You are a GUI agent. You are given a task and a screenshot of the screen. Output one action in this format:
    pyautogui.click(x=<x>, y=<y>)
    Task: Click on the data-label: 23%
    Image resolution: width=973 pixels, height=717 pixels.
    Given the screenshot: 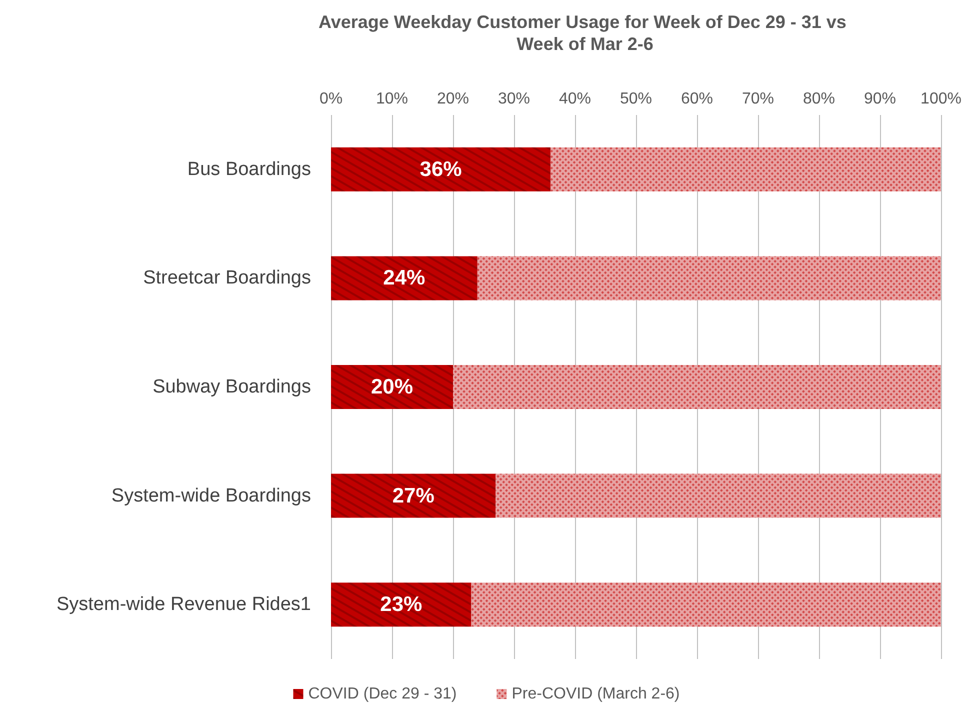 What is the action you would take?
    pyautogui.click(x=401, y=604)
    